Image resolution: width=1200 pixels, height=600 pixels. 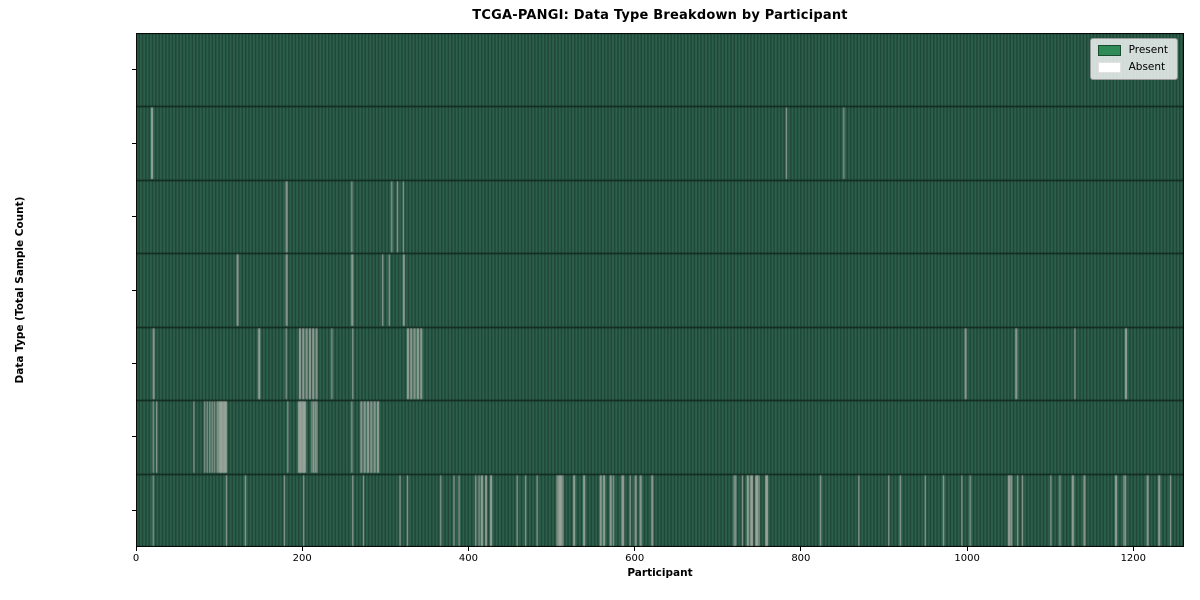 I want to click on x-tick-label: 800, so click(x=801, y=558).